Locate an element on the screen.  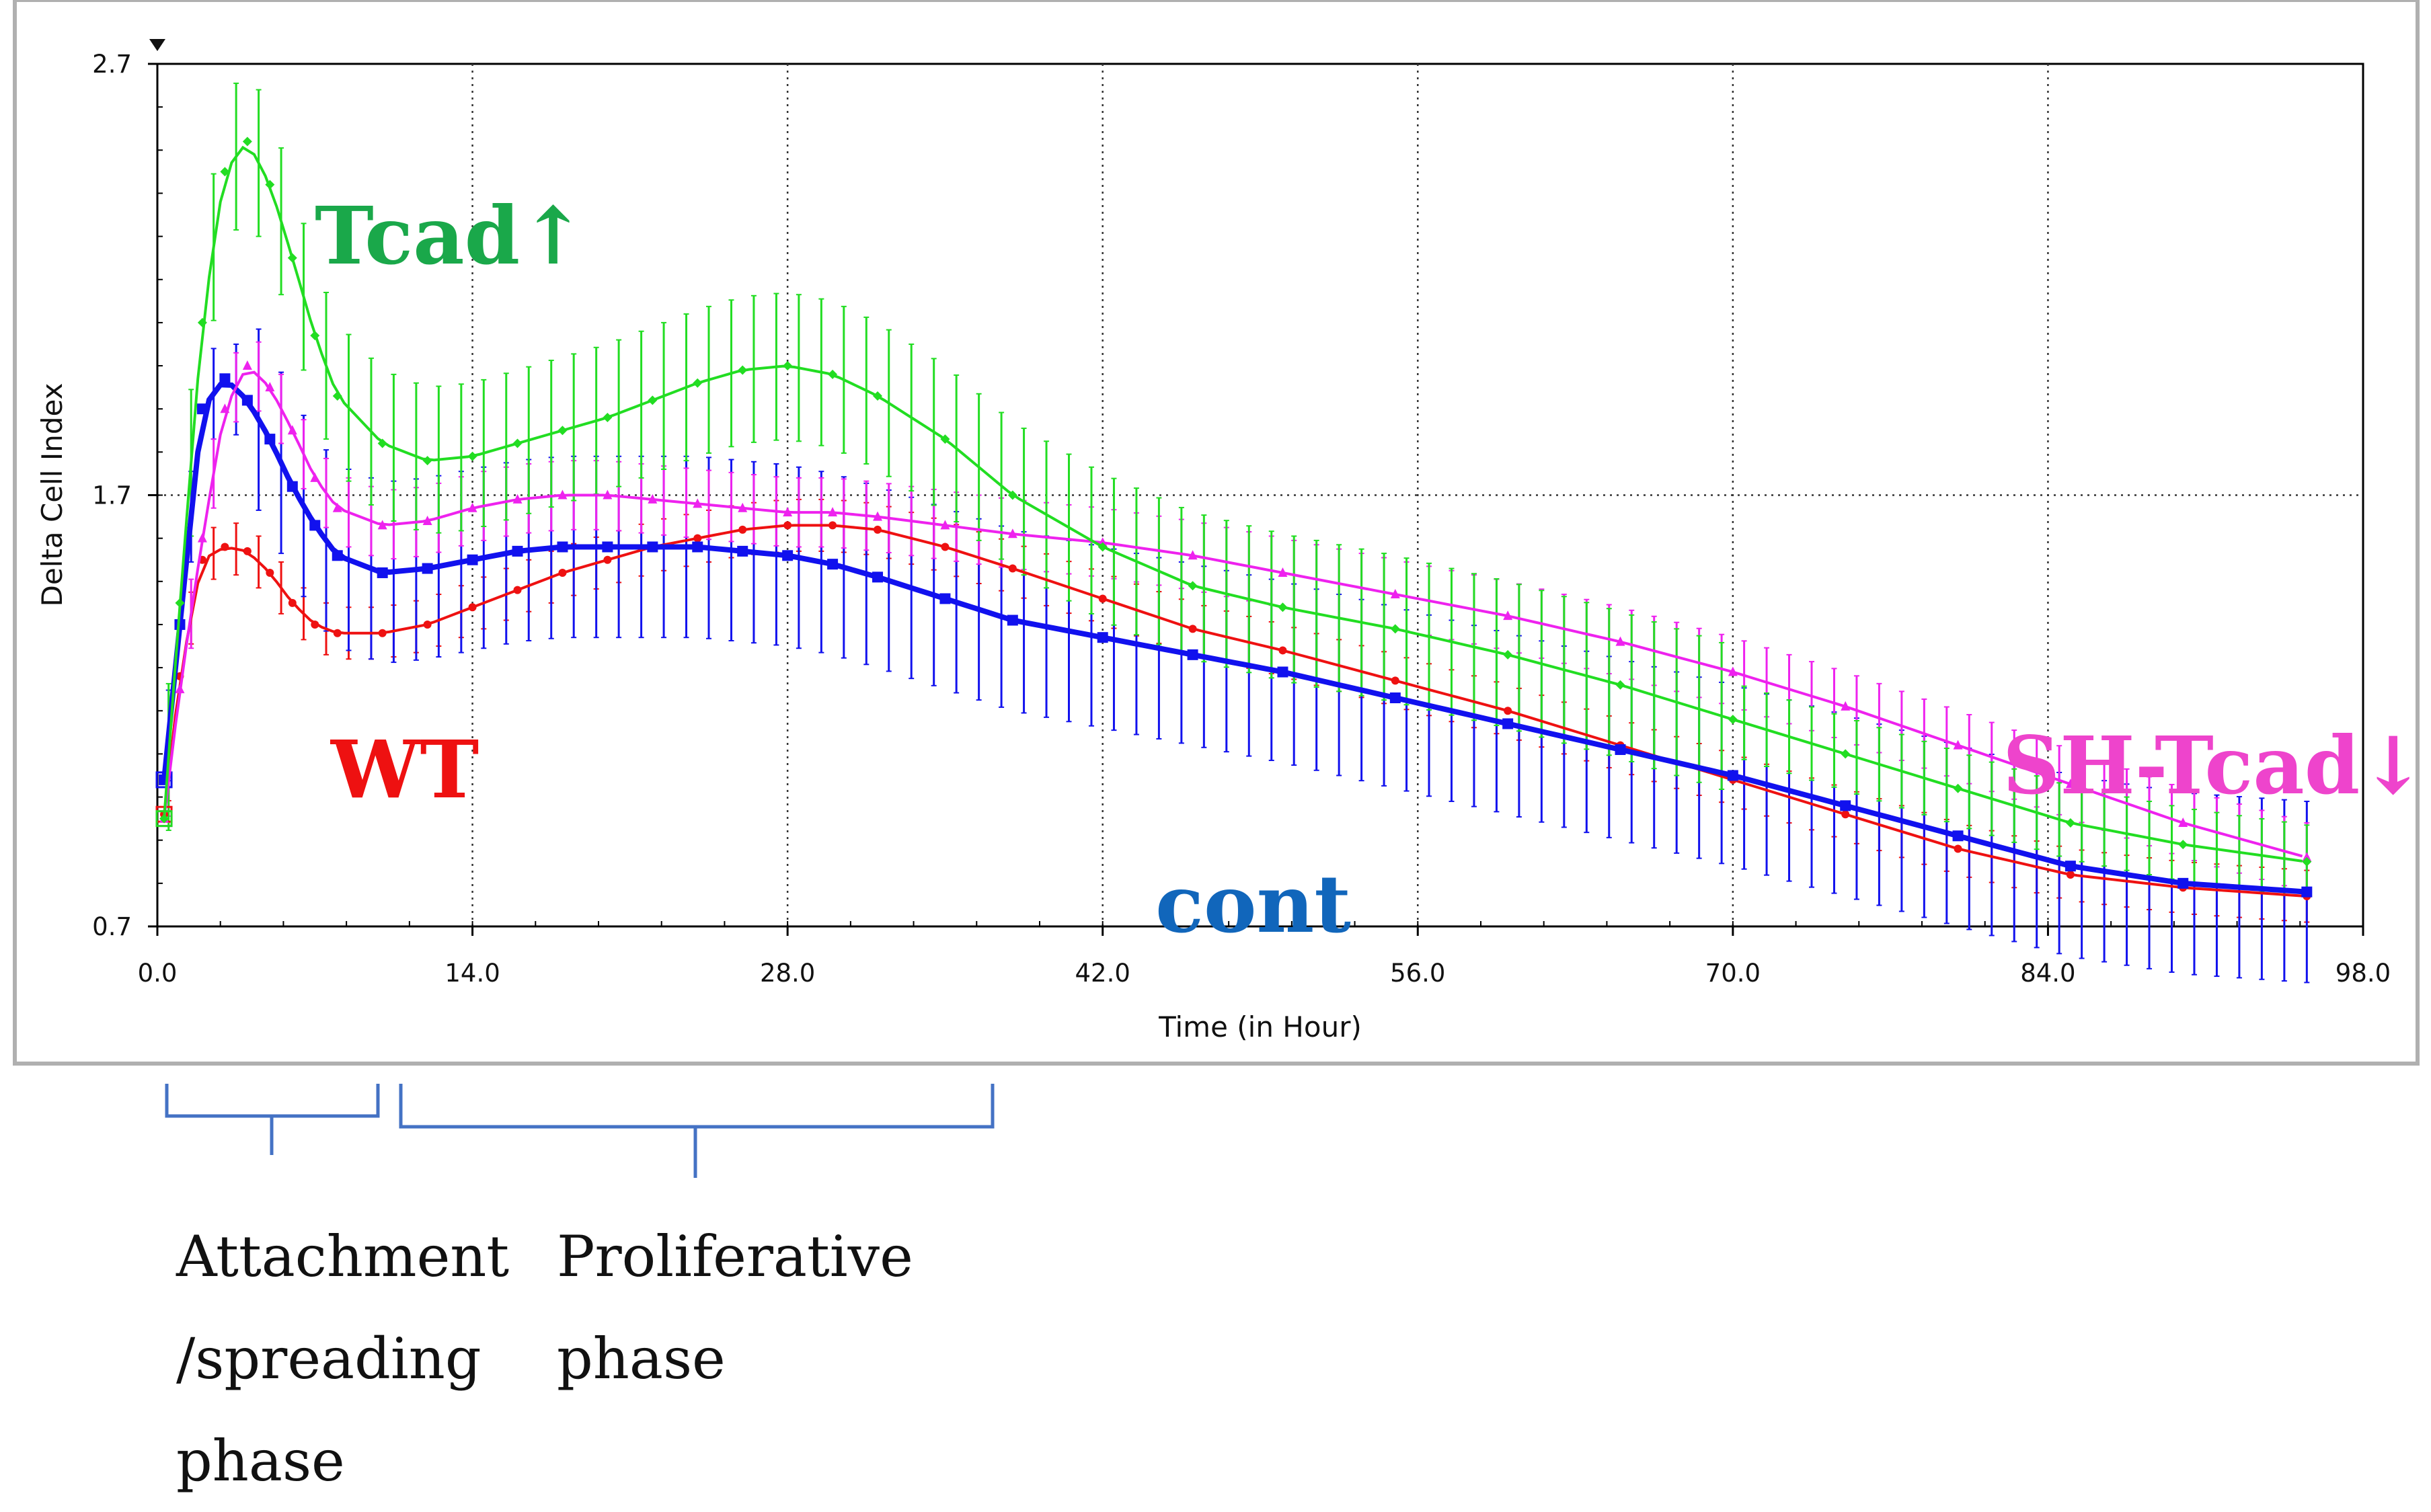
phase-label-attachment-line1: Attachment is located at coordinates (342, 1256).